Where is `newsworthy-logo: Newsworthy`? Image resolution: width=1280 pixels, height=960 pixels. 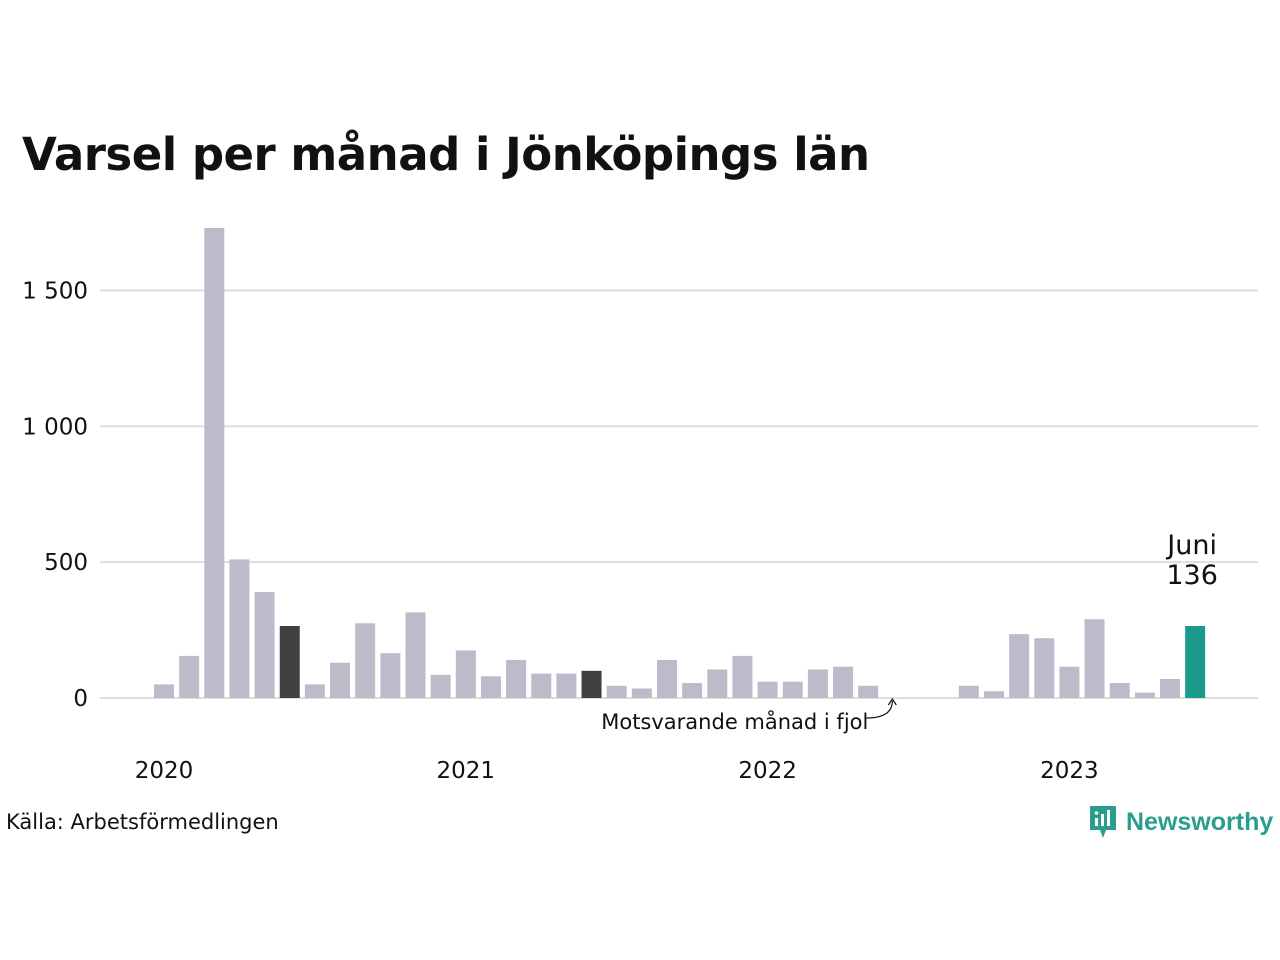 newsworthy-logo: Newsworthy is located at coordinates (1180, 822).